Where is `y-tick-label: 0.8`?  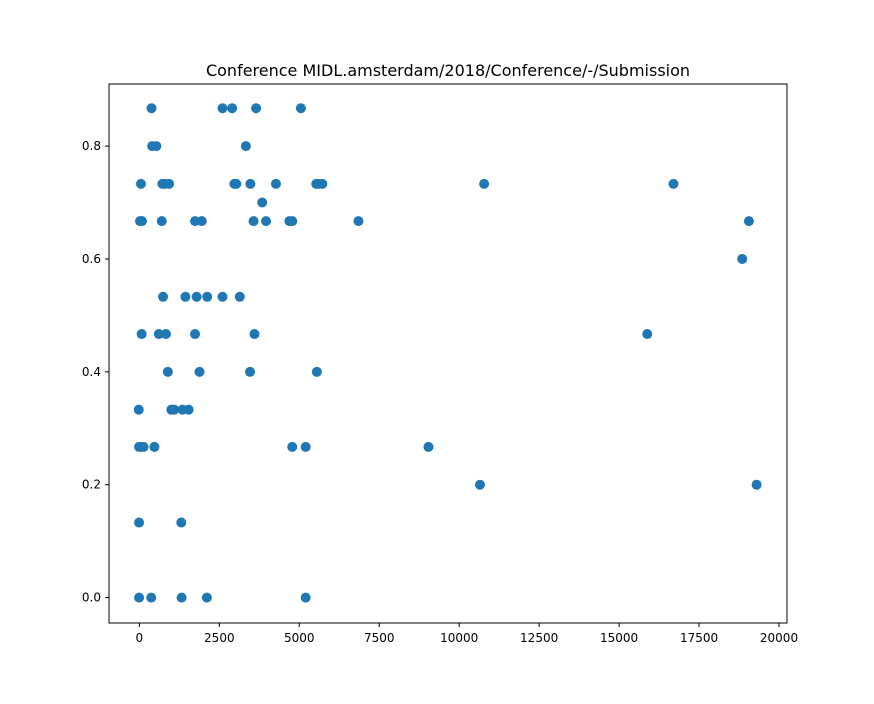
y-tick-label: 0.8 is located at coordinates (91, 146).